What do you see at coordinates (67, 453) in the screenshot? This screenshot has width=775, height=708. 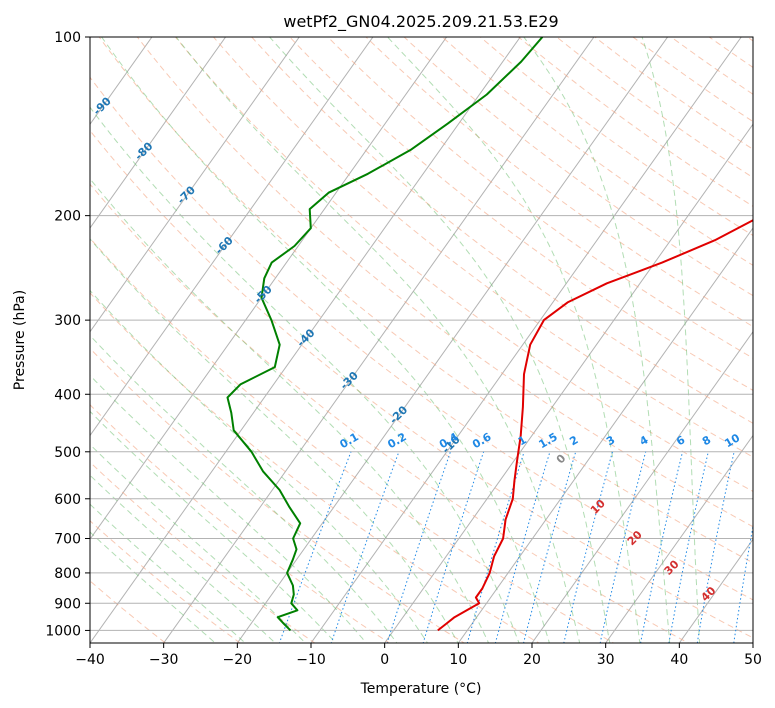 I see `y-tick-label: 500` at bounding box center [67, 453].